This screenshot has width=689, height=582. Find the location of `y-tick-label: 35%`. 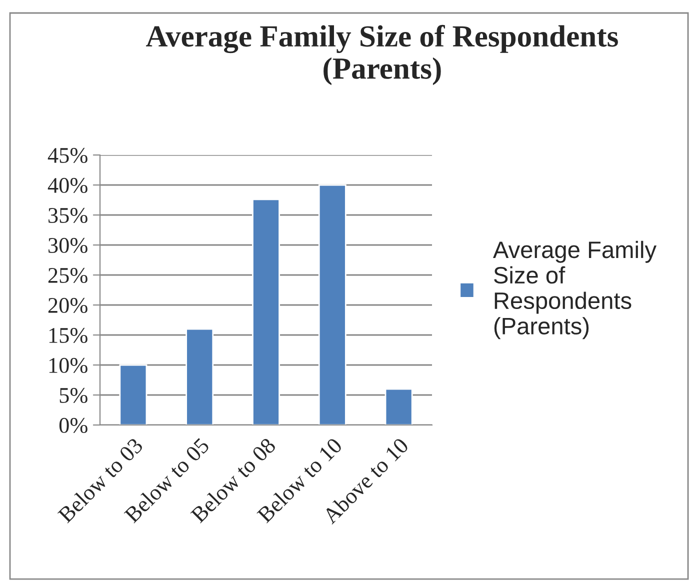

y-tick-label: 35% is located at coordinates (68, 215).